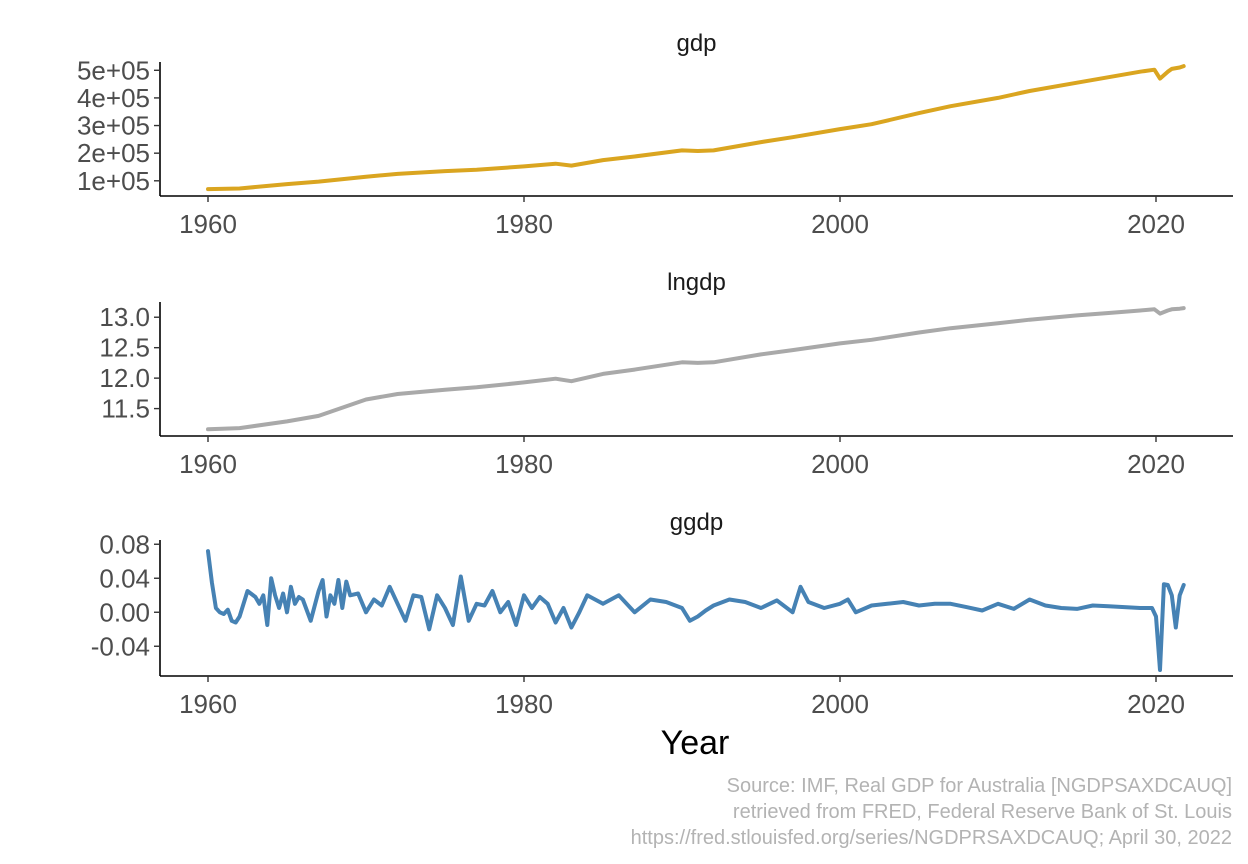  Describe the element at coordinates (696, 128) in the screenshot. I see `series-line-gdp` at that location.